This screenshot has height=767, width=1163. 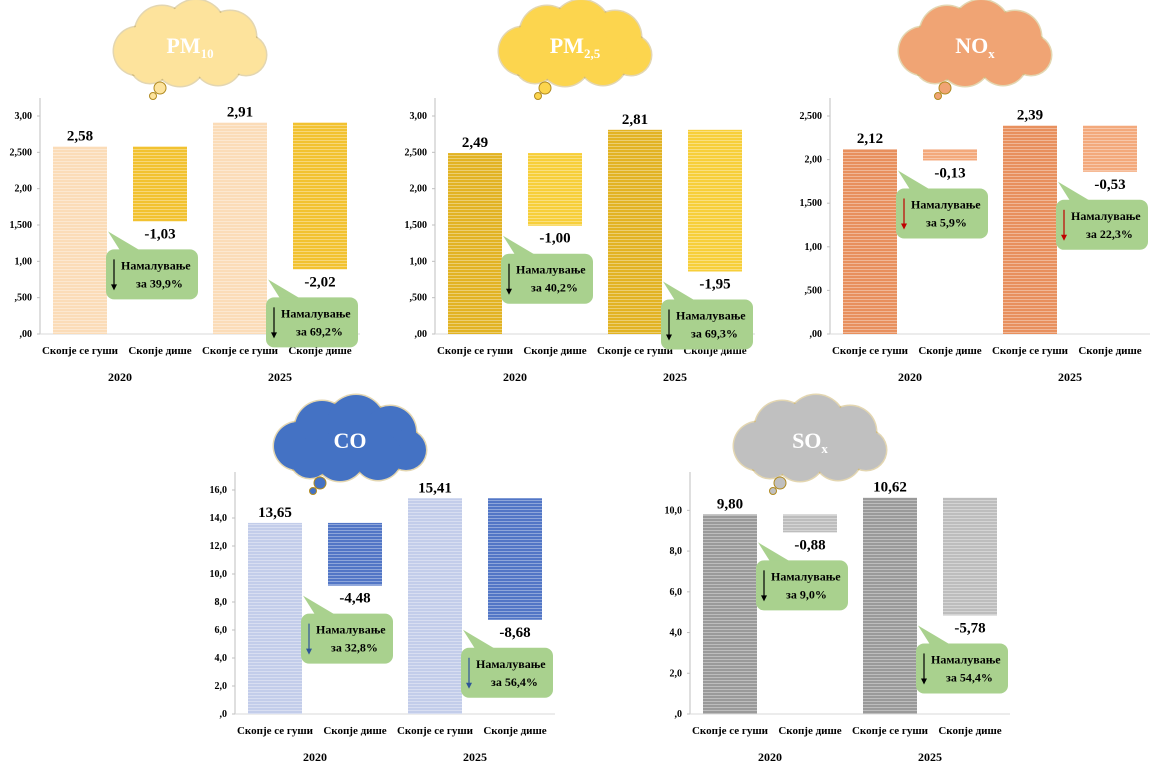 I want to click on value-label: 9,80, so click(x=730, y=504).